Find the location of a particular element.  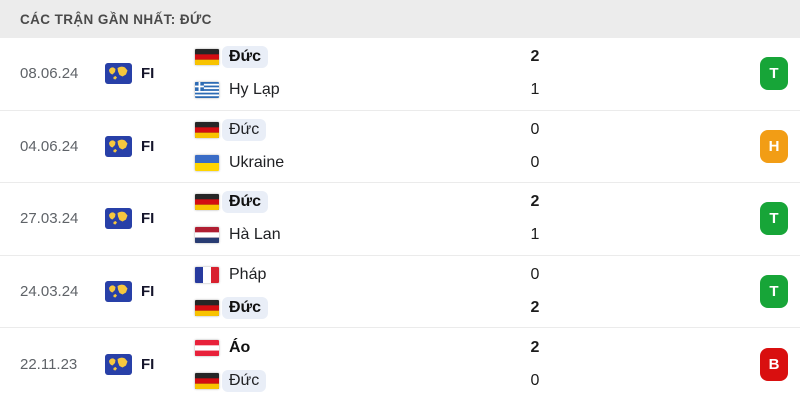

match-date: 22.11.23 is located at coordinates (49, 364).